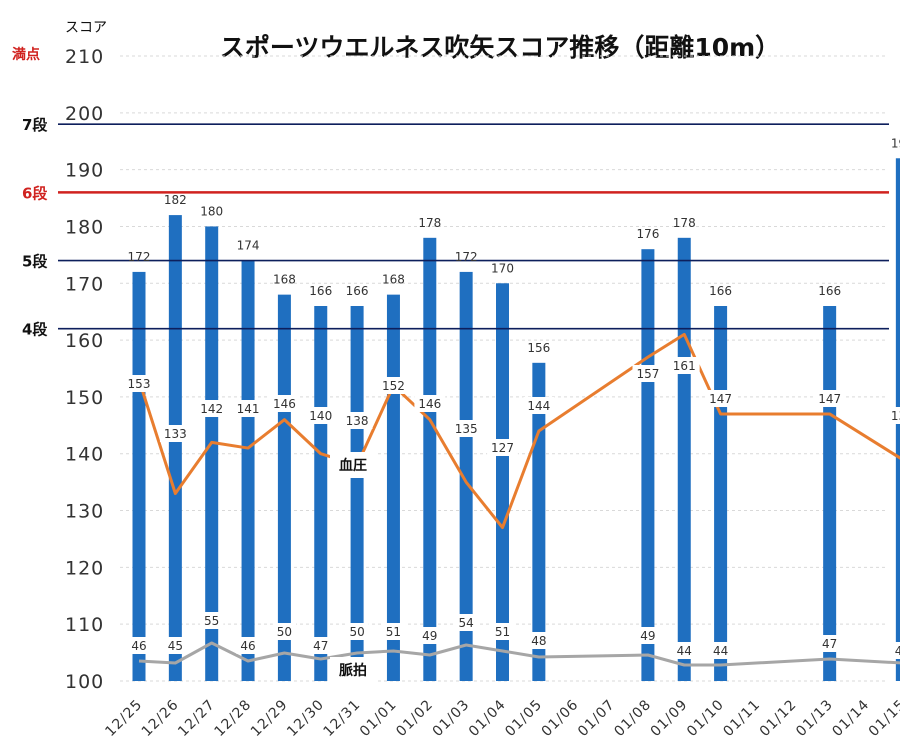 Image resolution: width=900 pixels, height=751 pixels. What do you see at coordinates (647, 234) in the screenshot?
I see `score-value-label: 176` at bounding box center [647, 234].